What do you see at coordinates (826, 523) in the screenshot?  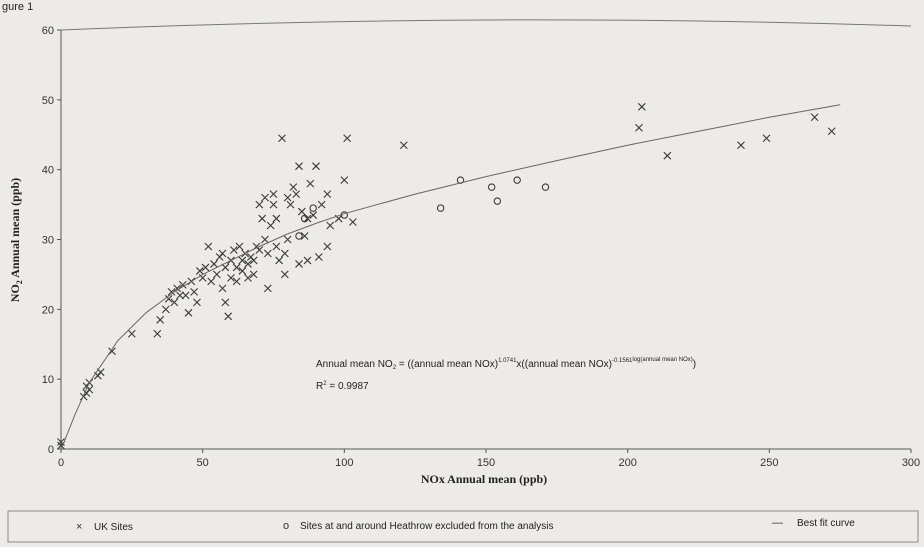 I see `legend-label-best-fit: Best fit curve` at bounding box center [826, 523].